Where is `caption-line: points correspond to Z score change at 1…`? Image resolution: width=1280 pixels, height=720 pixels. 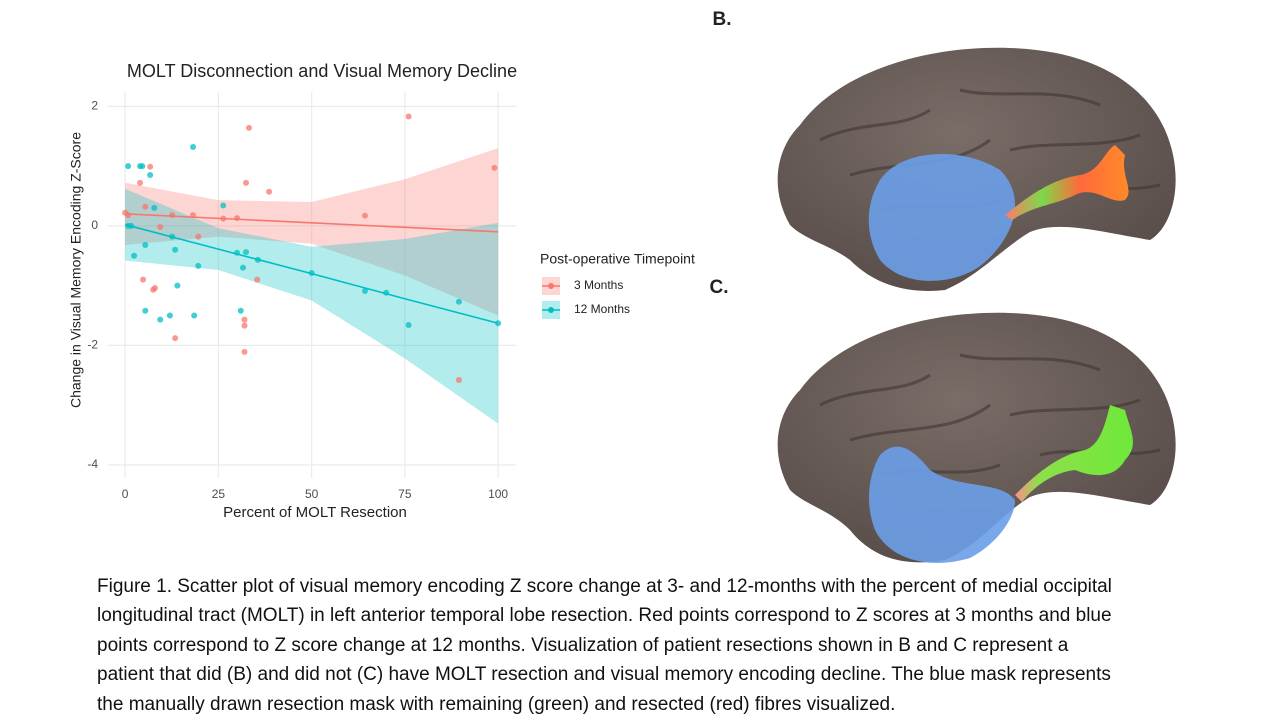 caption-line: points correspond to Z score change at 1… is located at coordinates (583, 645).